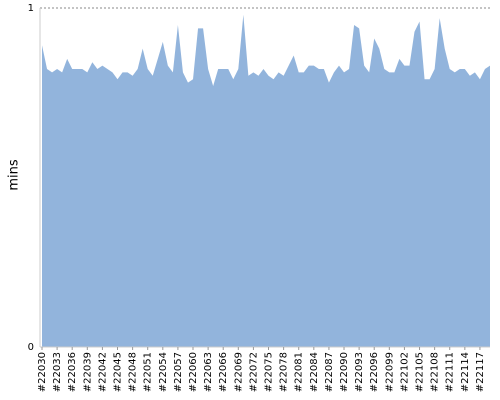  Describe the element at coordinates (118, 372) in the screenshot. I see `x-tick-label: #22045` at that location.